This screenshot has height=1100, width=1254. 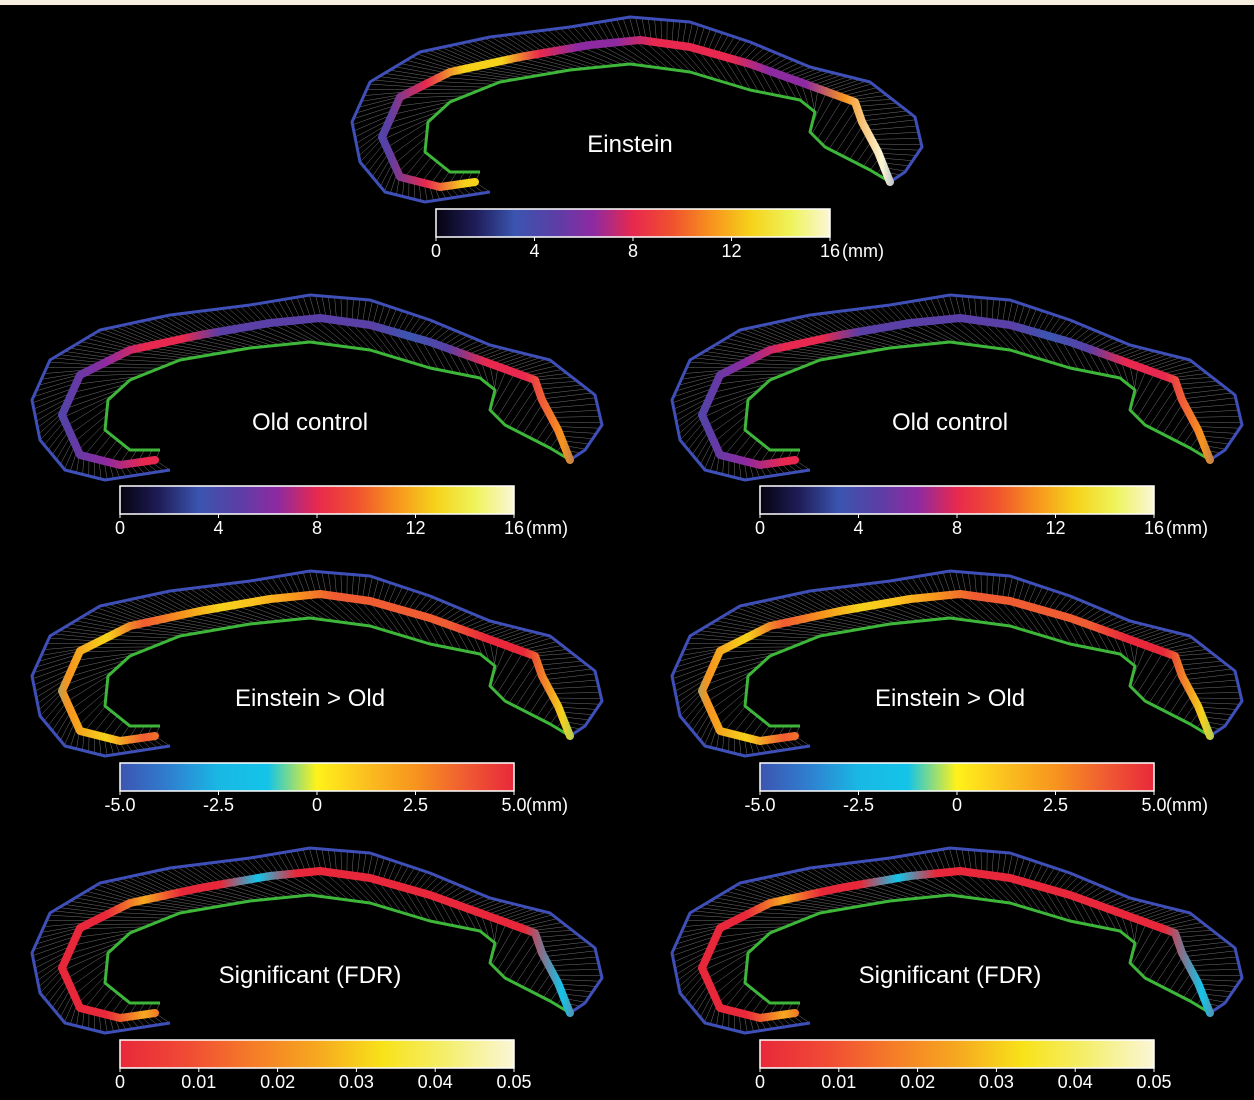 I want to click on panel-old-control-left: Old control, so click(x=317, y=387).